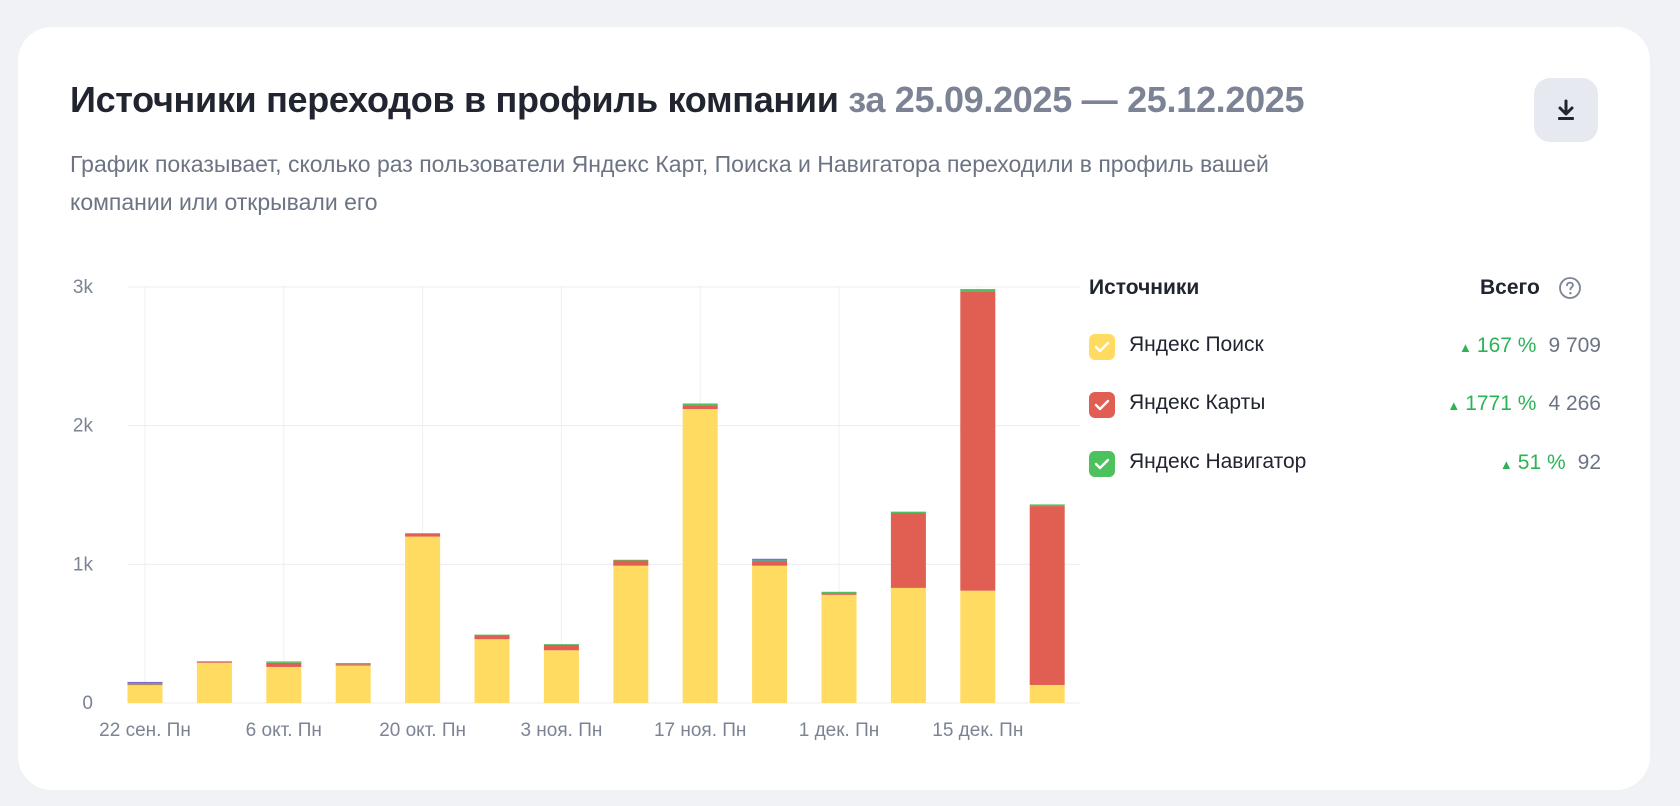 The width and height of the screenshot is (1680, 806). What do you see at coordinates (1144, 287) in the screenshot?
I see `legend-sources-label: Источники` at bounding box center [1144, 287].